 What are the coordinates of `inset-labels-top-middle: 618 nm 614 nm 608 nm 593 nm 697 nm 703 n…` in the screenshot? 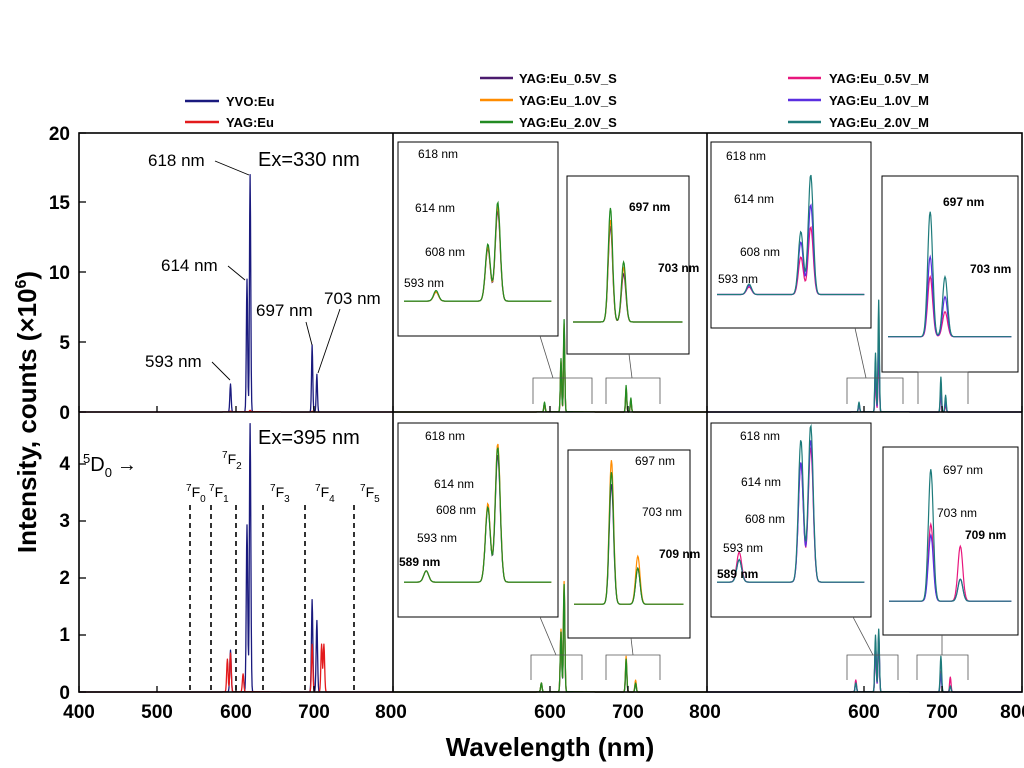 It's located at (551, 218).